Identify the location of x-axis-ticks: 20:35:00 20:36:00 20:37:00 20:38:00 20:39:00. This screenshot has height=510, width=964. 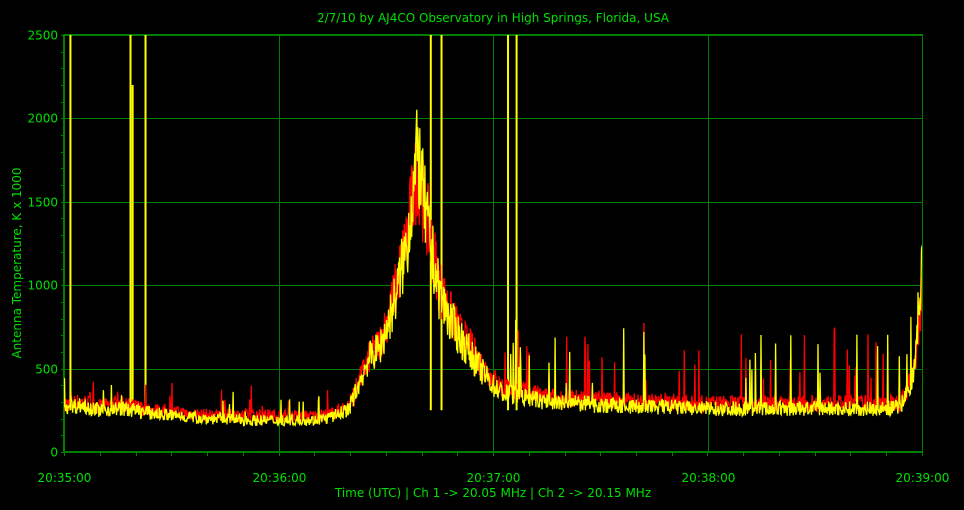
(494, 478).